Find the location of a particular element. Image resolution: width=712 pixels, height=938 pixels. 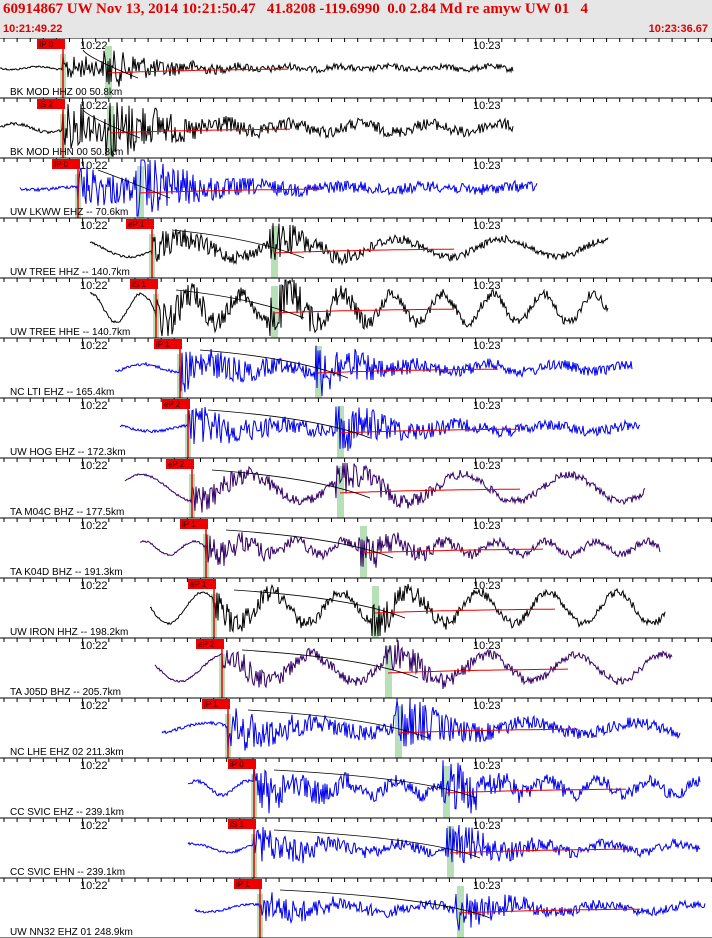

station-label: BK MOD HHZ 00 50.8km is located at coordinates (66, 92).